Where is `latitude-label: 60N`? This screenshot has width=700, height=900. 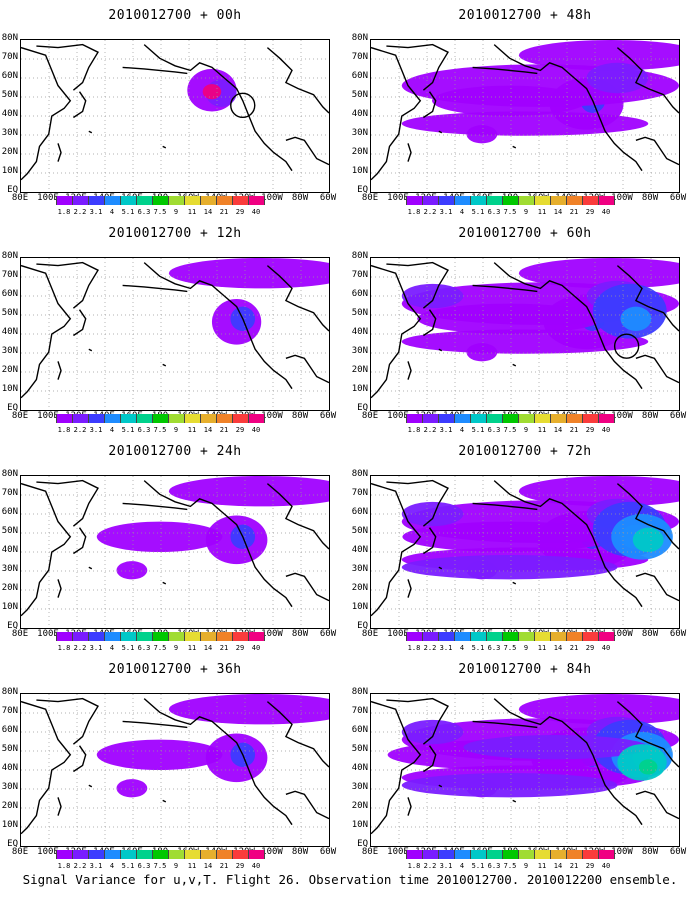 latitude-label: 60N is located at coordinates (9, 730).